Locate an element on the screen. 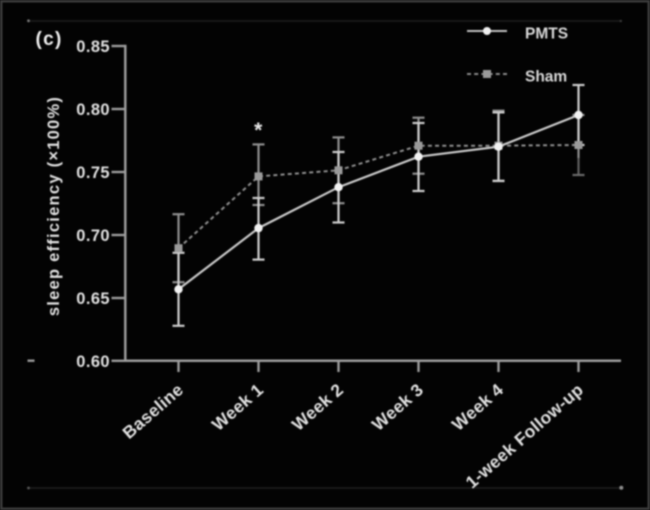 Image resolution: width=650 pixels, height=510 pixels. svg-text: 0.60 is located at coordinates (93, 362).